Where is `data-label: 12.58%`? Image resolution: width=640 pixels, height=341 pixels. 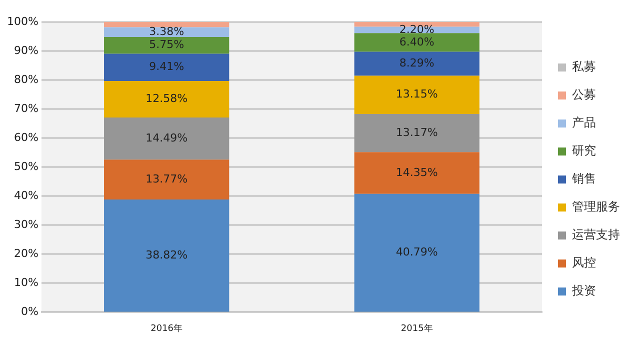 data-label: 12.58% is located at coordinates (167, 99).